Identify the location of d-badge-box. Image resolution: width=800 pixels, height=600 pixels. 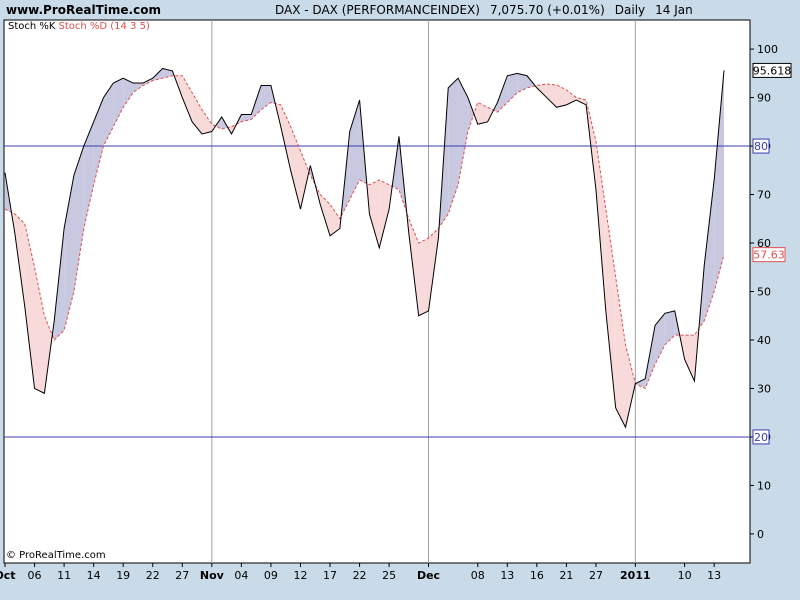
(769, 255).